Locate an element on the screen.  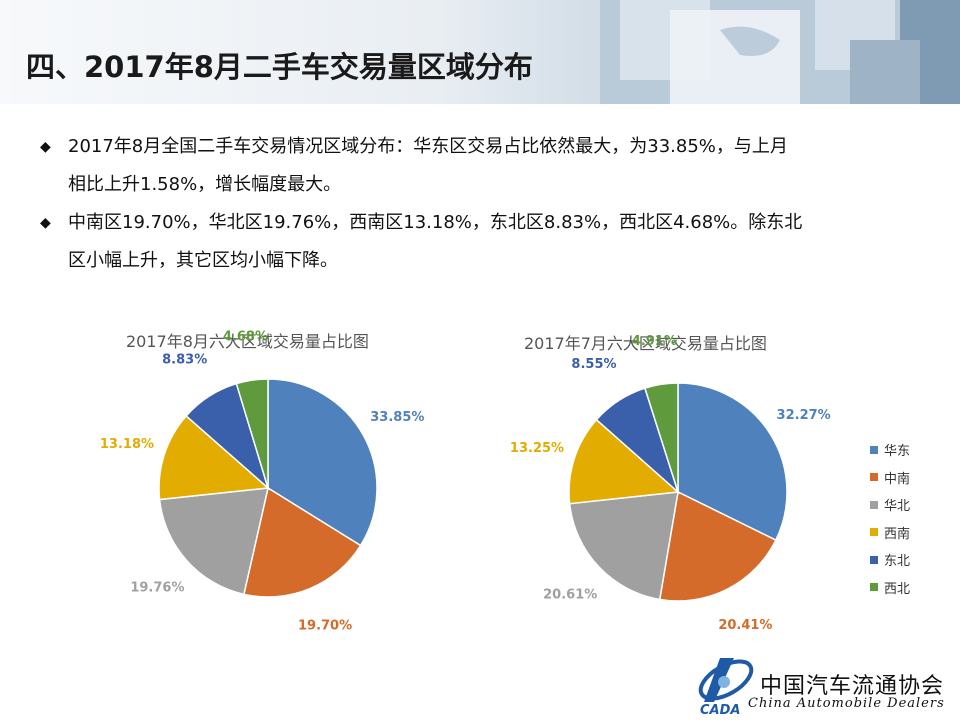
pie-data-label: 8.55% is located at coordinates (593, 364).